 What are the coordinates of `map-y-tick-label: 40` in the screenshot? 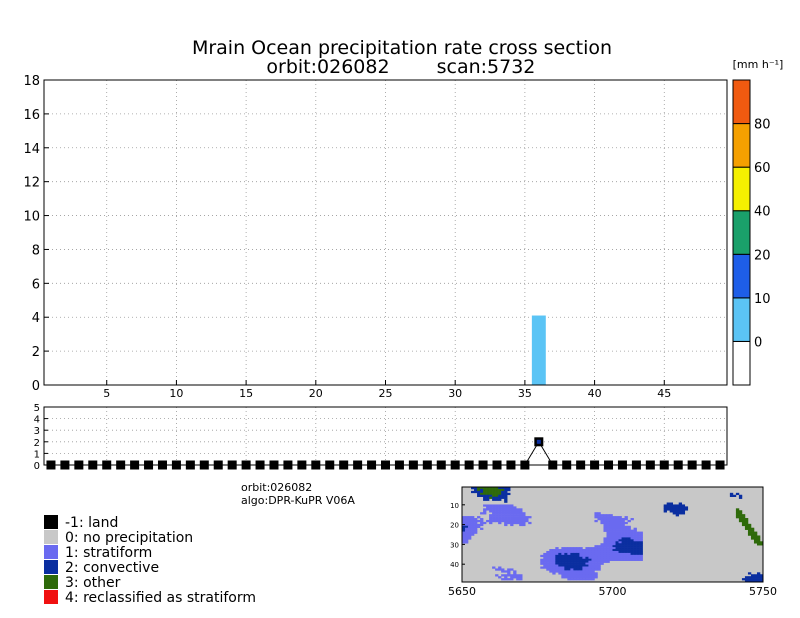 It's located at (454, 565).